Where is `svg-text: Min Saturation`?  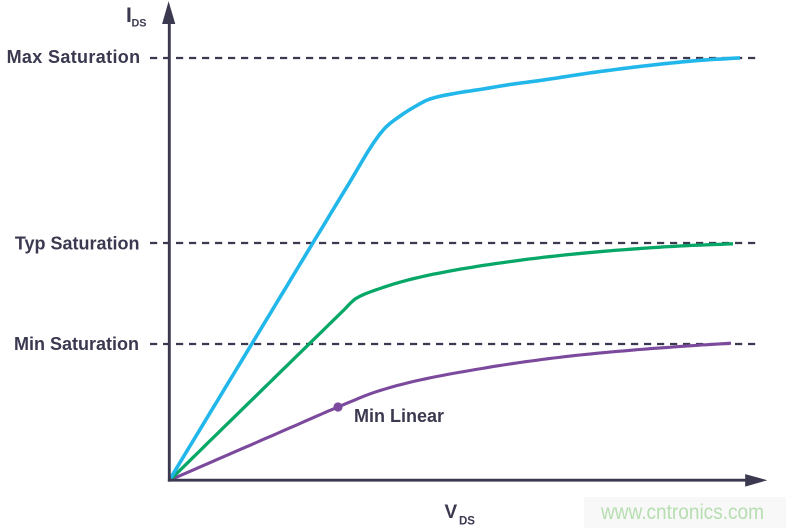 svg-text: Min Saturation is located at coordinates (76, 344).